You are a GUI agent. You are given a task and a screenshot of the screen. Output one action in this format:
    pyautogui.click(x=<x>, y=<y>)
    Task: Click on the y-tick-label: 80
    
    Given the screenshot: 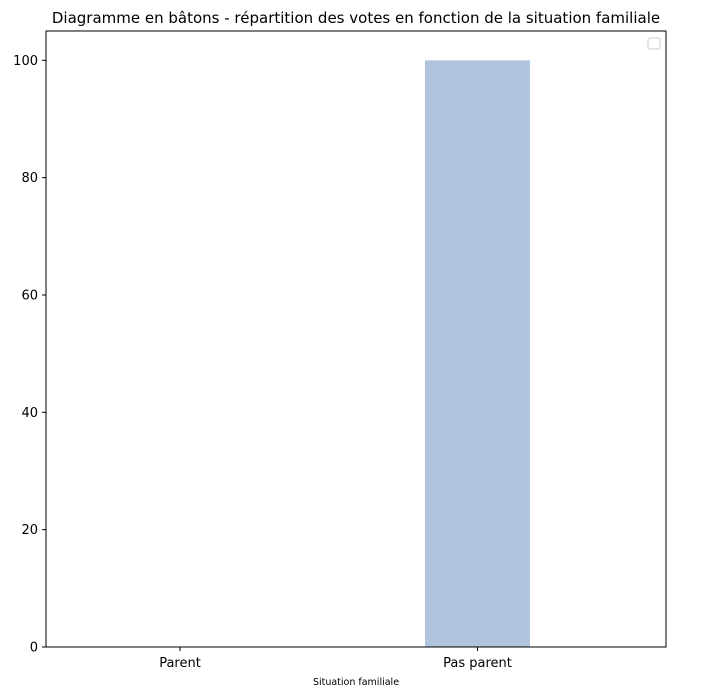 What is the action you would take?
    pyautogui.click(x=29, y=178)
    